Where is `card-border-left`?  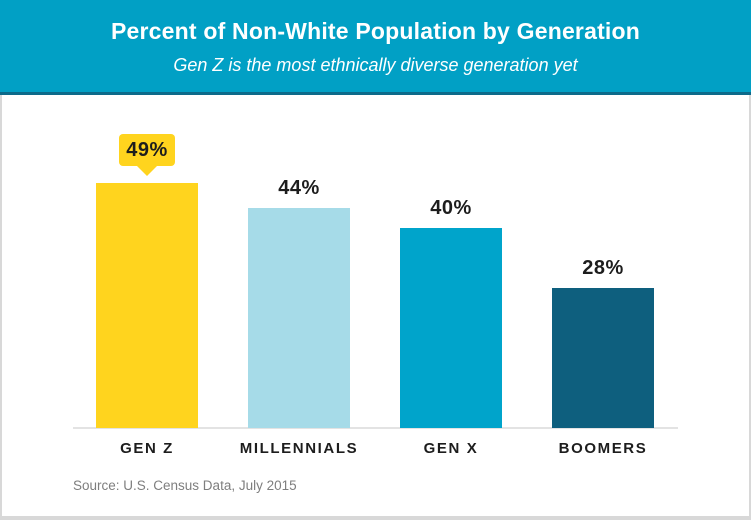 card-border-left is located at coordinates (1, 307).